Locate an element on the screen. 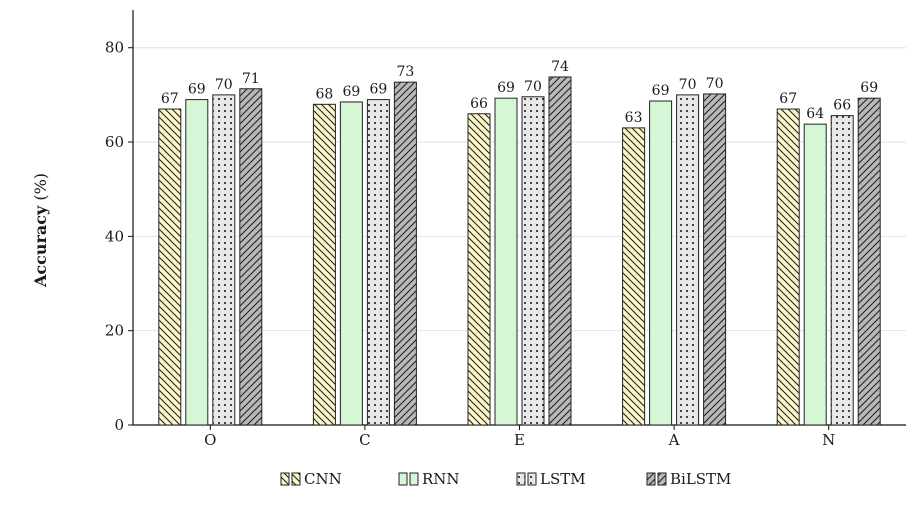  x-tick-label: C is located at coordinates (364, 440).